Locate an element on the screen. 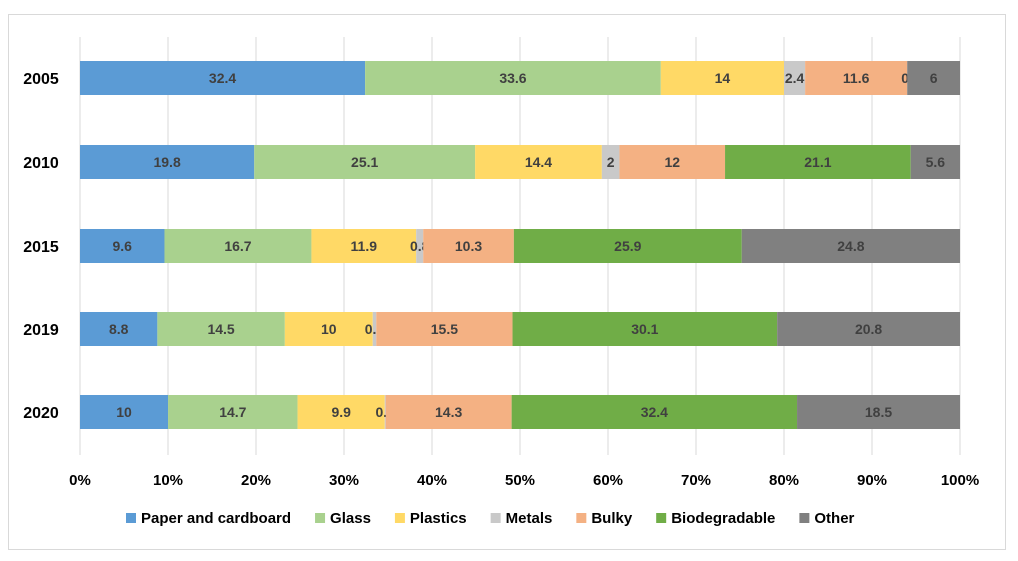  data-label: 15.5 is located at coordinates (444, 329).